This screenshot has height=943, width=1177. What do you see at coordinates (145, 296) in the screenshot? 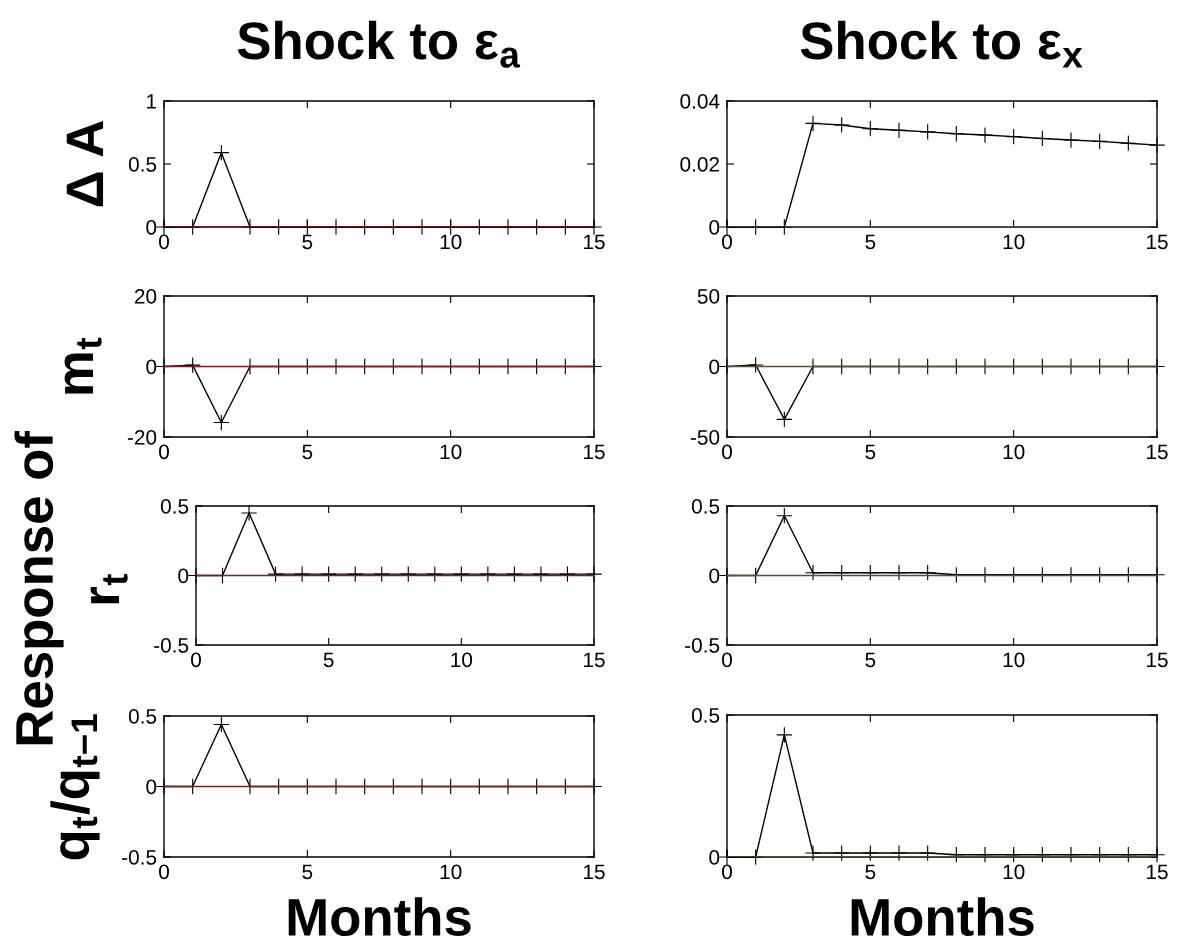
I see `y-tick-label: 20` at bounding box center [145, 296].